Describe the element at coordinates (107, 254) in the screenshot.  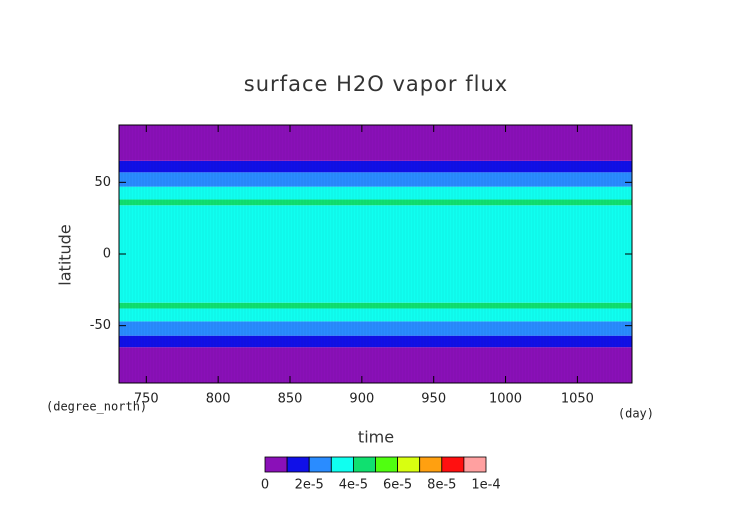
I see `y-tick-label: 0` at that location.